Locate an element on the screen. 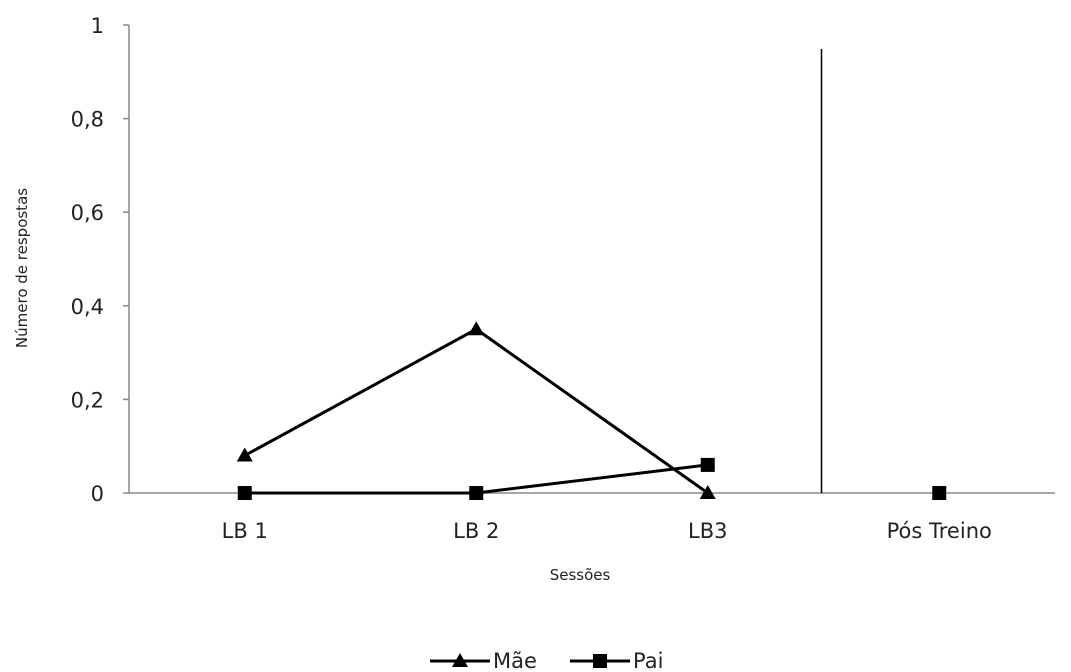  legend-item: Mãe is located at coordinates (483, 660).